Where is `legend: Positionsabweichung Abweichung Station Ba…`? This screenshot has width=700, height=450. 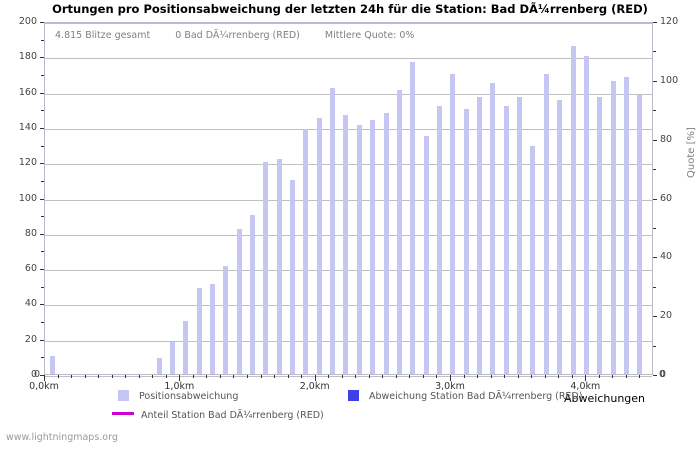 legend: Positionsabweichung Abweichung Station Ba… is located at coordinates (350, 408).